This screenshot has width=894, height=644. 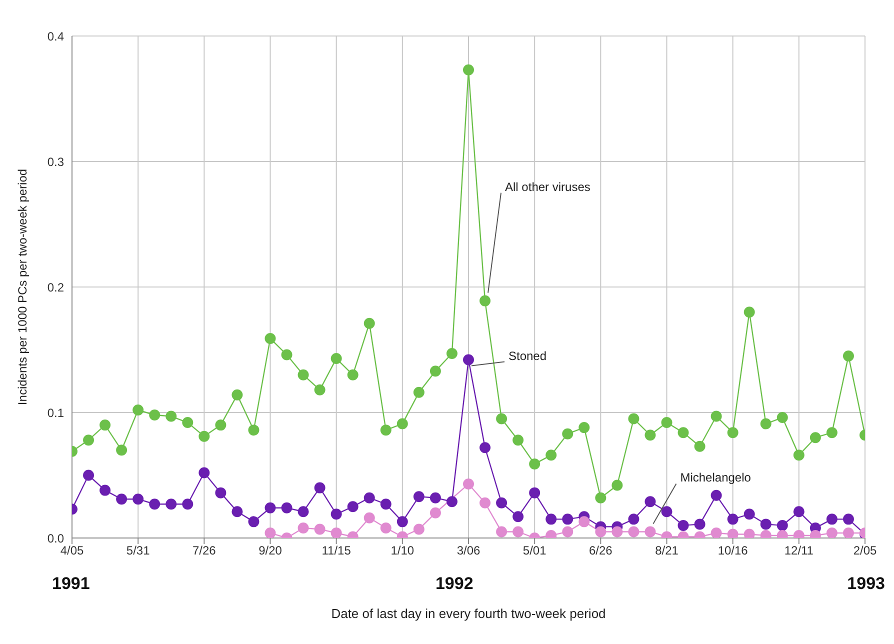 What do you see at coordinates (402, 551) in the screenshot?
I see `x-tick-label: 1/10` at bounding box center [402, 551].